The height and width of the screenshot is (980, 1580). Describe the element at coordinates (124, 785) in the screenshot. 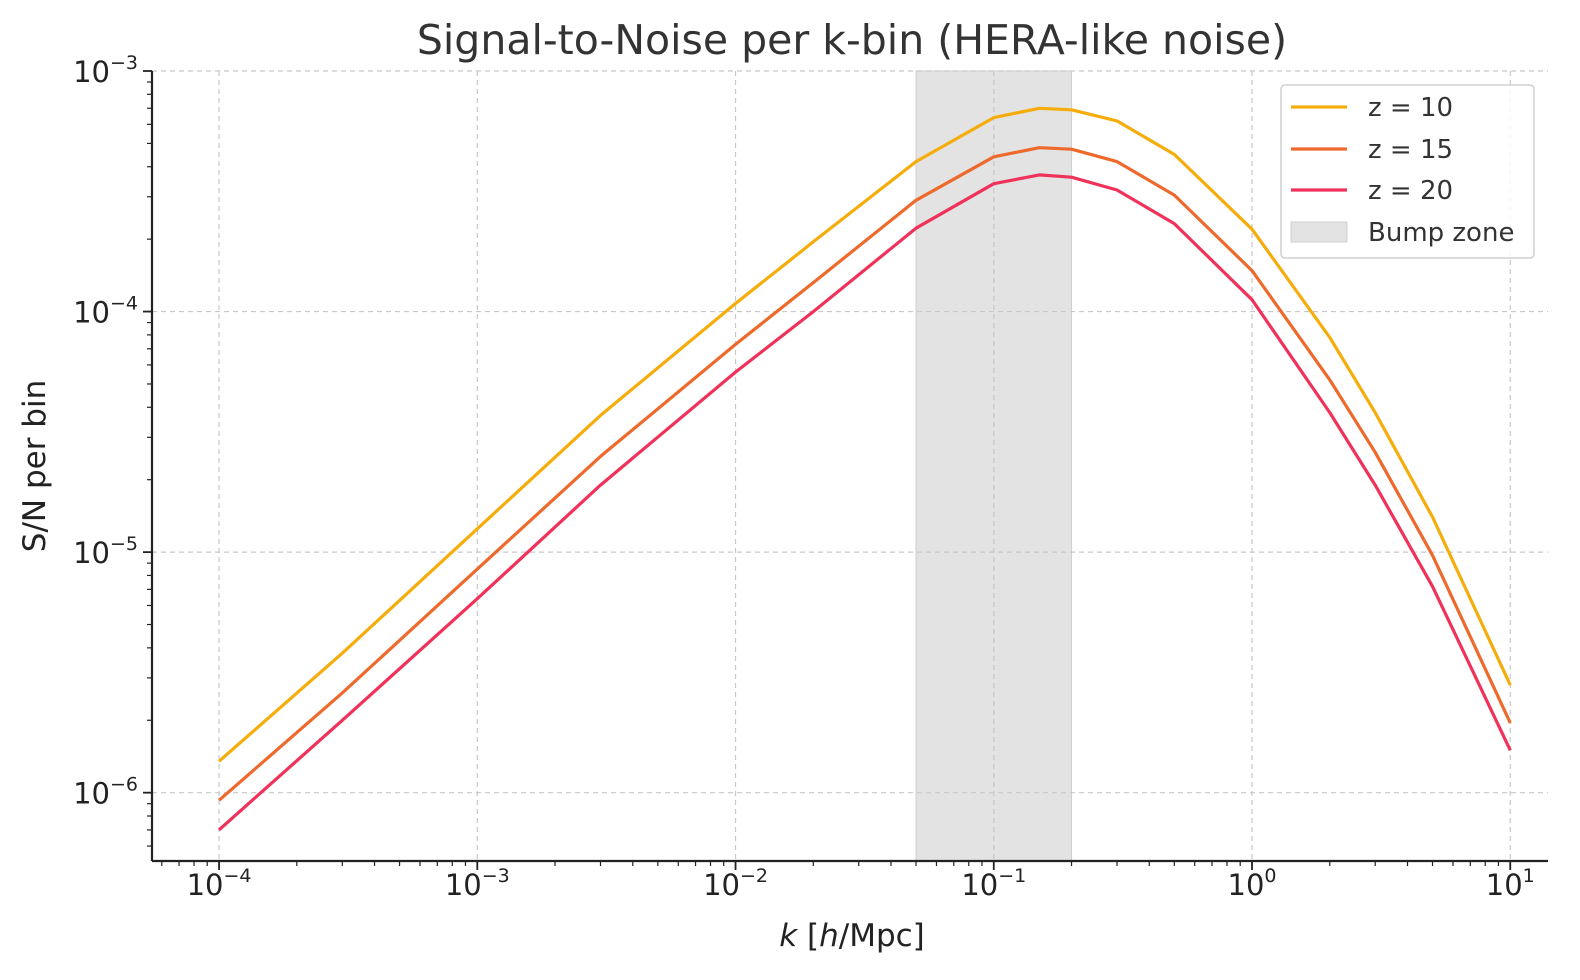

I see `y-tick-label-exponent: −6` at that location.